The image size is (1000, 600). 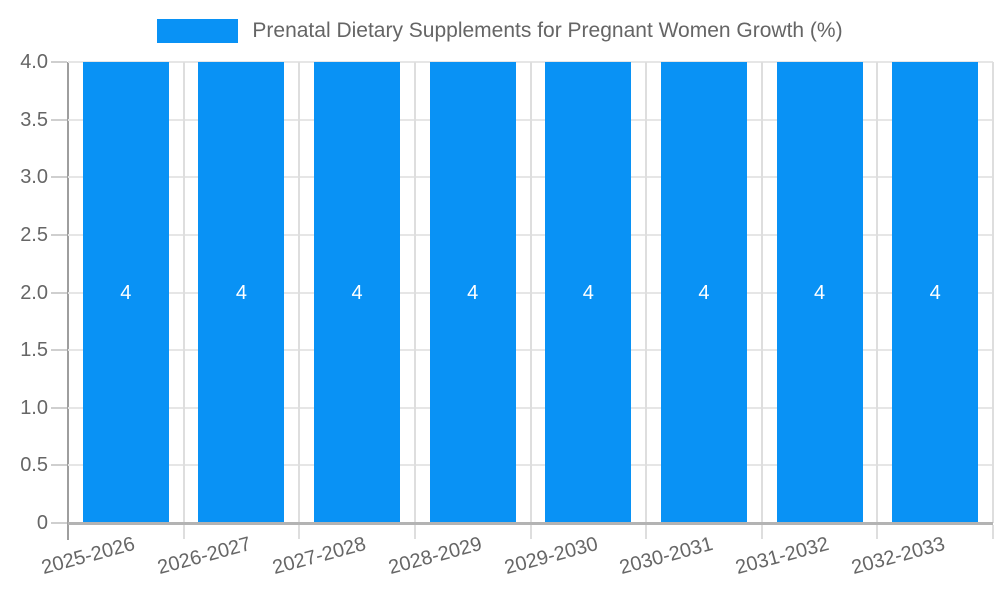 I want to click on bar-2027-2028, so click(x=357, y=292).